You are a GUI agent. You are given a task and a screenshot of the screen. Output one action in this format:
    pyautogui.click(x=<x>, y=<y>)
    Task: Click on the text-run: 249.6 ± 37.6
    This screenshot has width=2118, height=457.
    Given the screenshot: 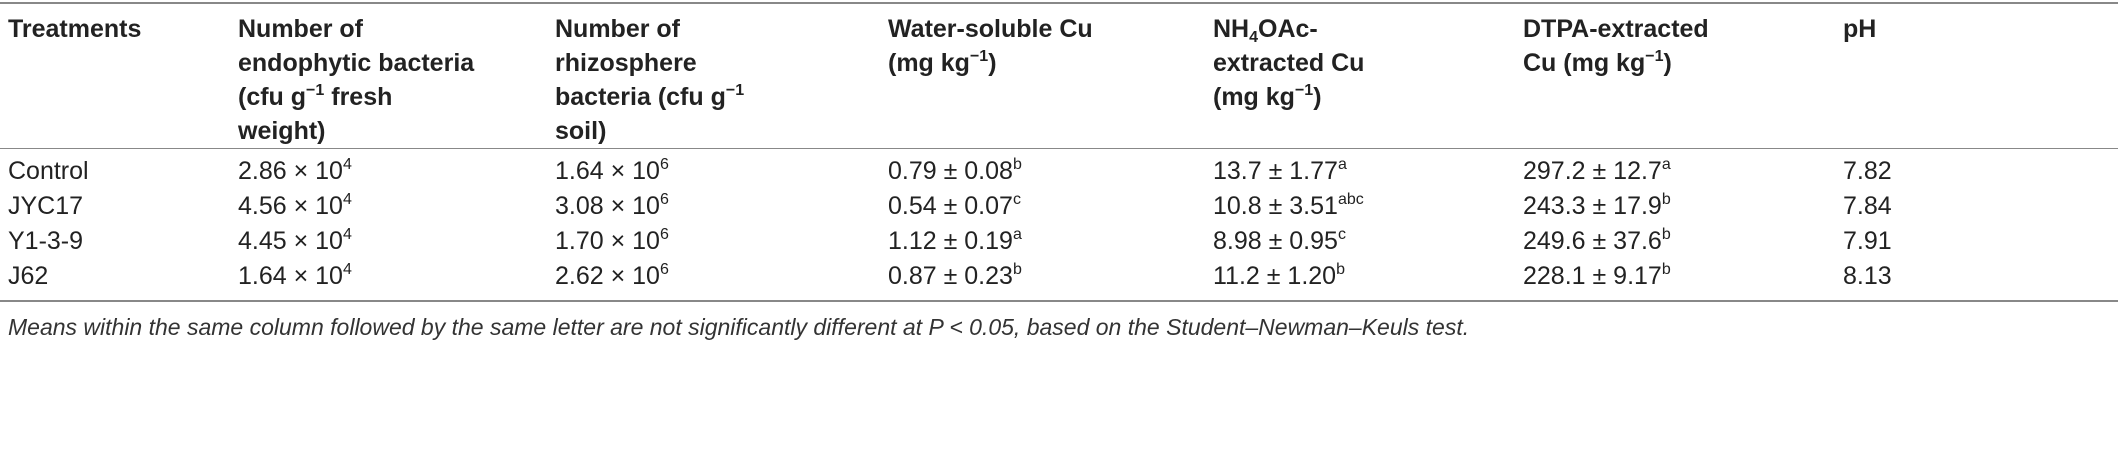 What is the action you would take?
    pyautogui.click(x=1592, y=241)
    